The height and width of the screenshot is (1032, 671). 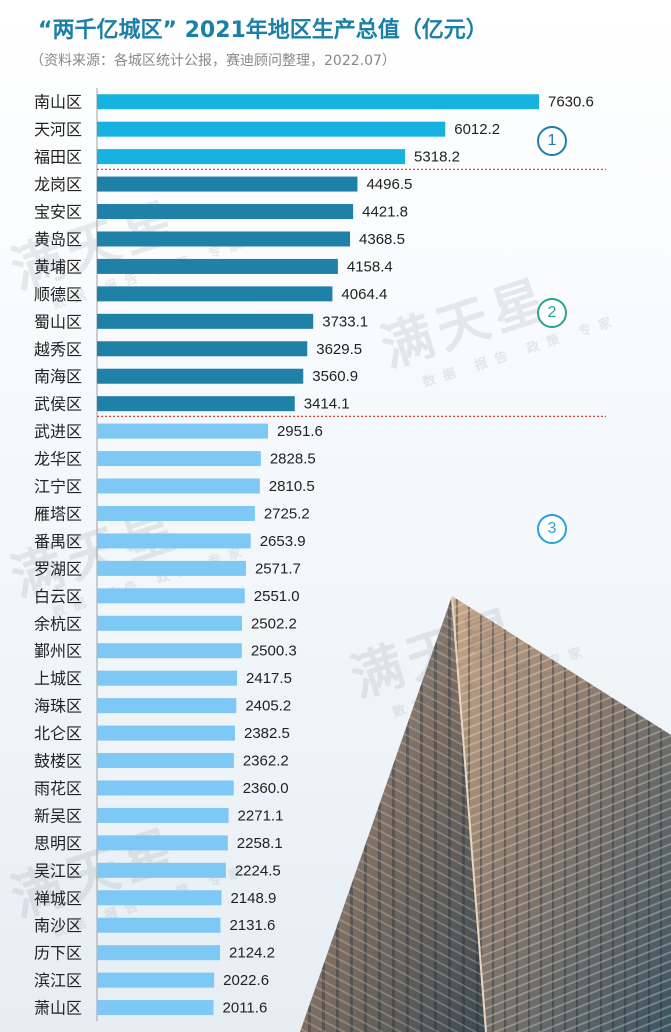 What do you see at coordinates (58, 212) in the screenshot?
I see `category-label: 宝安区` at bounding box center [58, 212].